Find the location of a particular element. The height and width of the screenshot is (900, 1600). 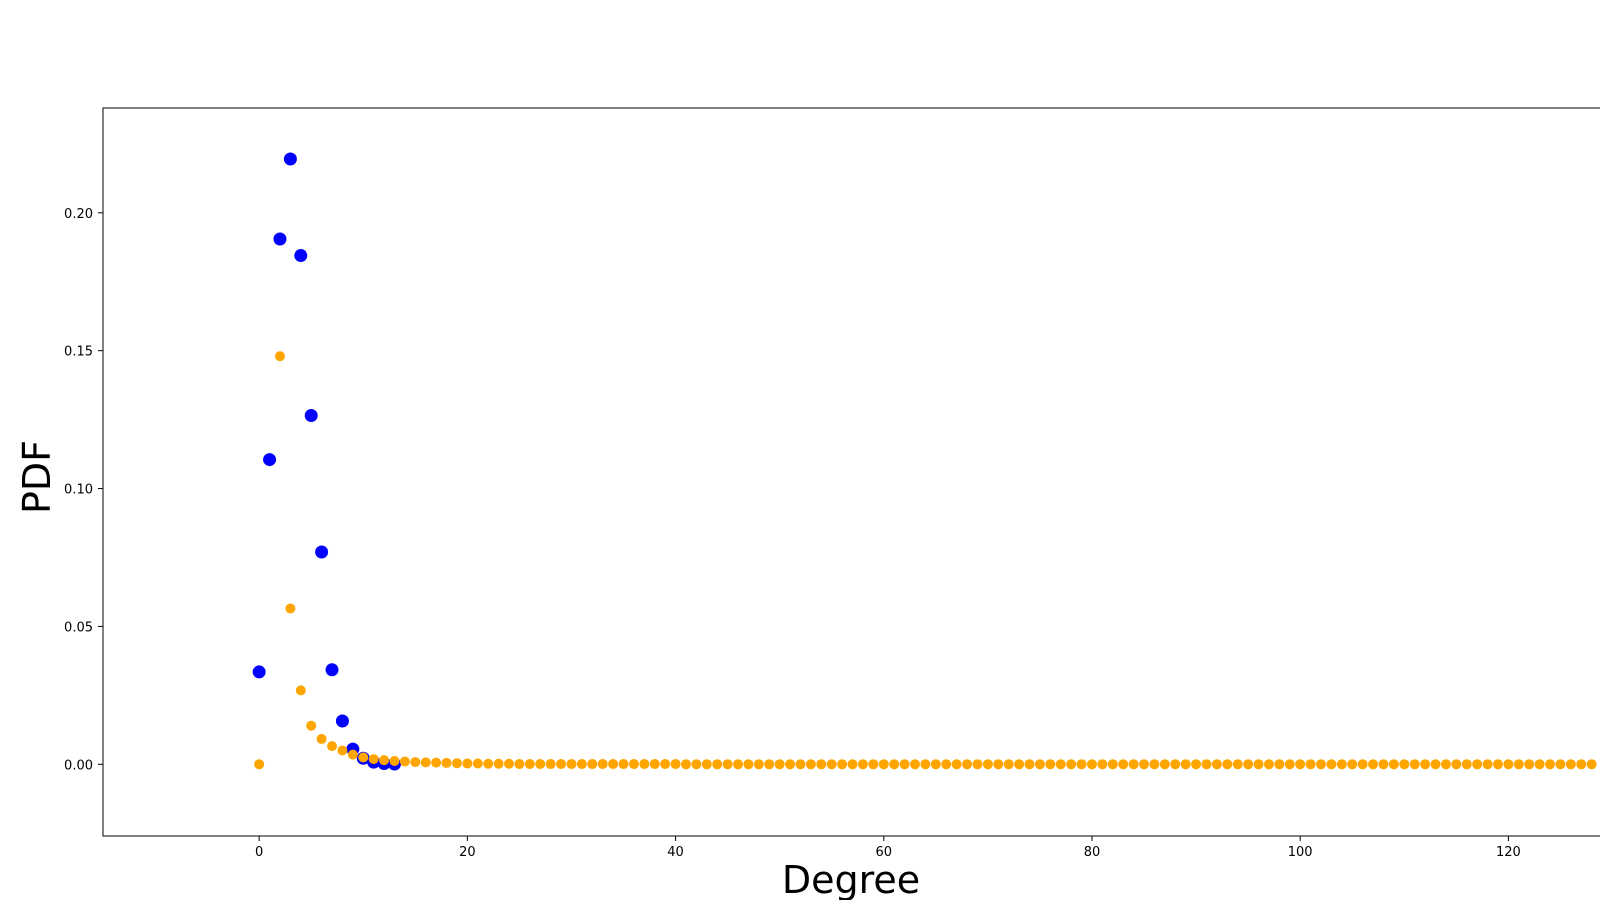

x-tick-label: 60 is located at coordinates (883, 852).